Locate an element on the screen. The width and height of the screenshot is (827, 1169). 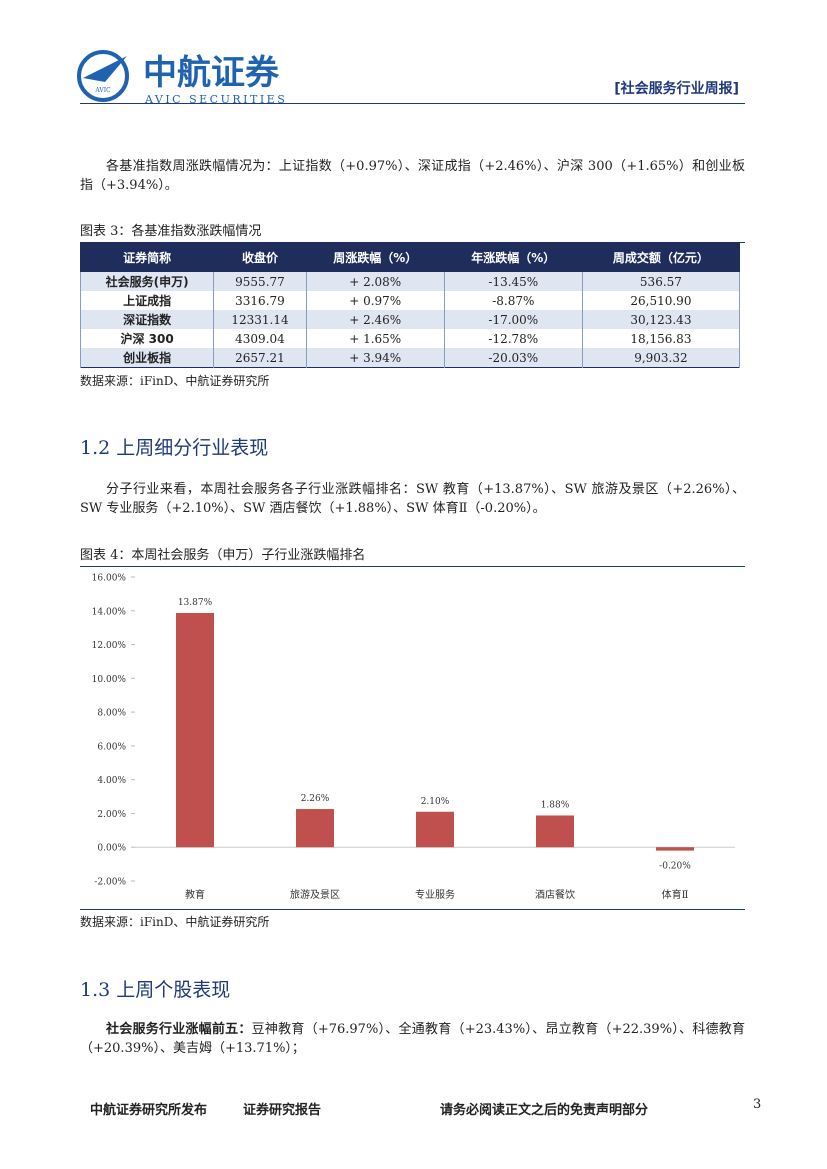
logo-en: AVIC SECURITIES is located at coordinates (215, 99).